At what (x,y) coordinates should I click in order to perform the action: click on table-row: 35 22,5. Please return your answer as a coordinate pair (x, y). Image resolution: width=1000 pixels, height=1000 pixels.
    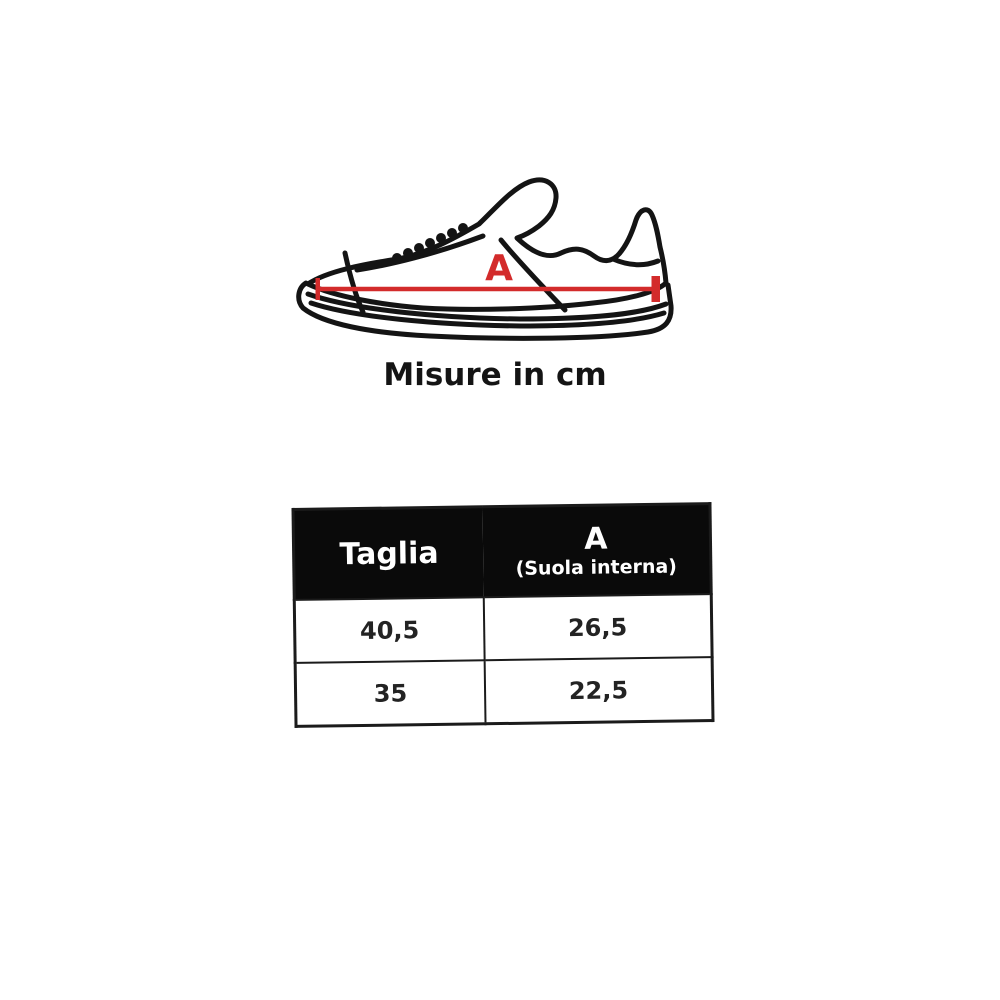
    Looking at the image, I should click on (504, 692).